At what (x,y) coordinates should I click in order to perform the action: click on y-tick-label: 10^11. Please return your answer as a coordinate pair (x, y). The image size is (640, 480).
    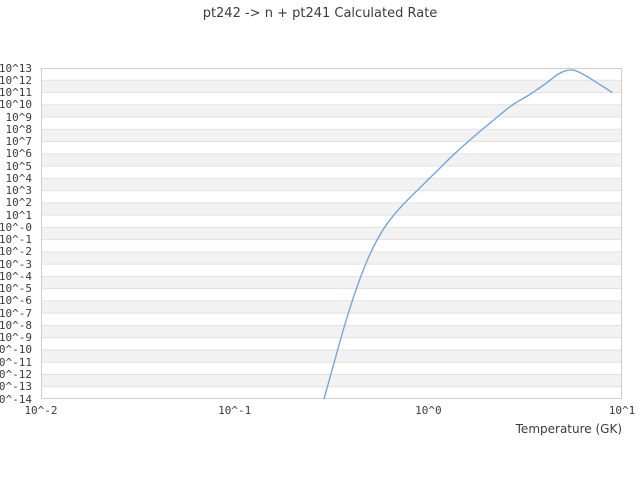
    Looking at the image, I should click on (16, 93).